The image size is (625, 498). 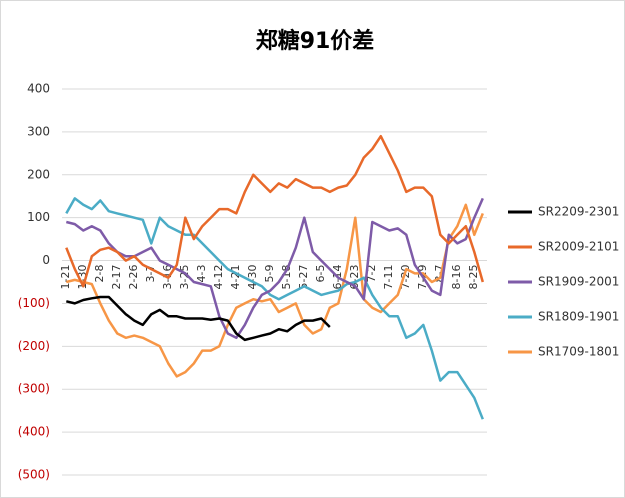 What do you see at coordinates (315, 41) in the screenshot?
I see `chart-title: 郑糖91价差` at bounding box center [315, 41].